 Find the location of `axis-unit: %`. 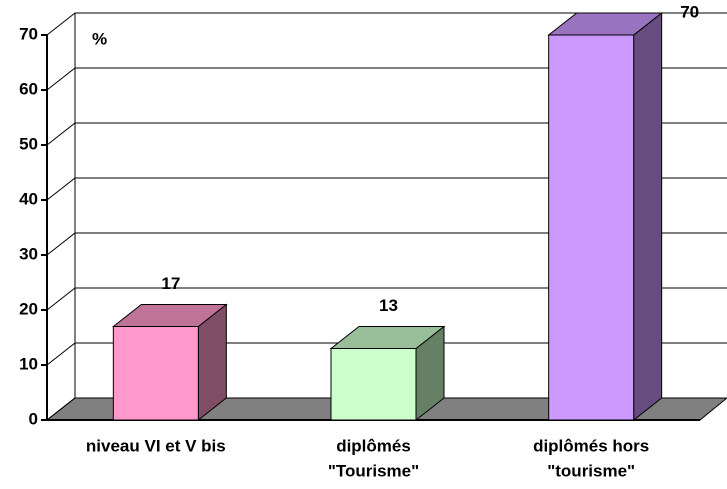

axis-unit: % is located at coordinates (99, 38).